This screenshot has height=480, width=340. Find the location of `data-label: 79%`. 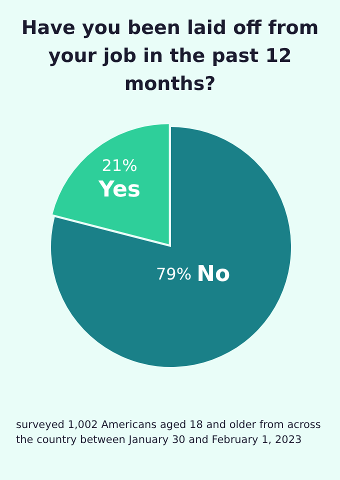

data-label: 79% is located at coordinates (174, 274).